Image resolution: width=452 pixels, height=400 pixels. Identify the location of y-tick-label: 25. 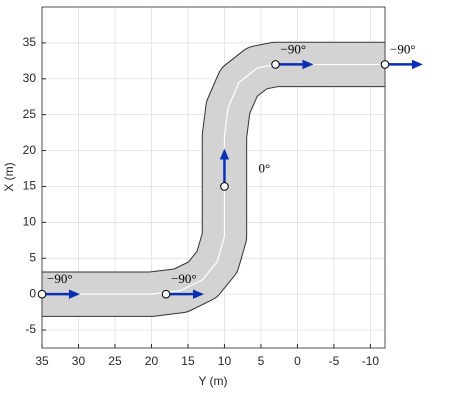
(30, 114).